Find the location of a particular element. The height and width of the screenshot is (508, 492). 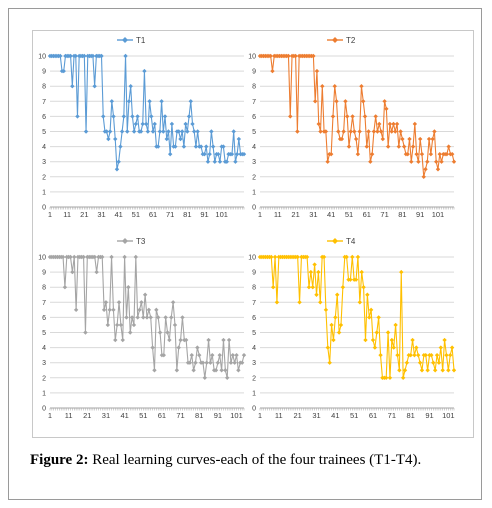

y-tick-label-t1: 6 is located at coordinates (44, 117).